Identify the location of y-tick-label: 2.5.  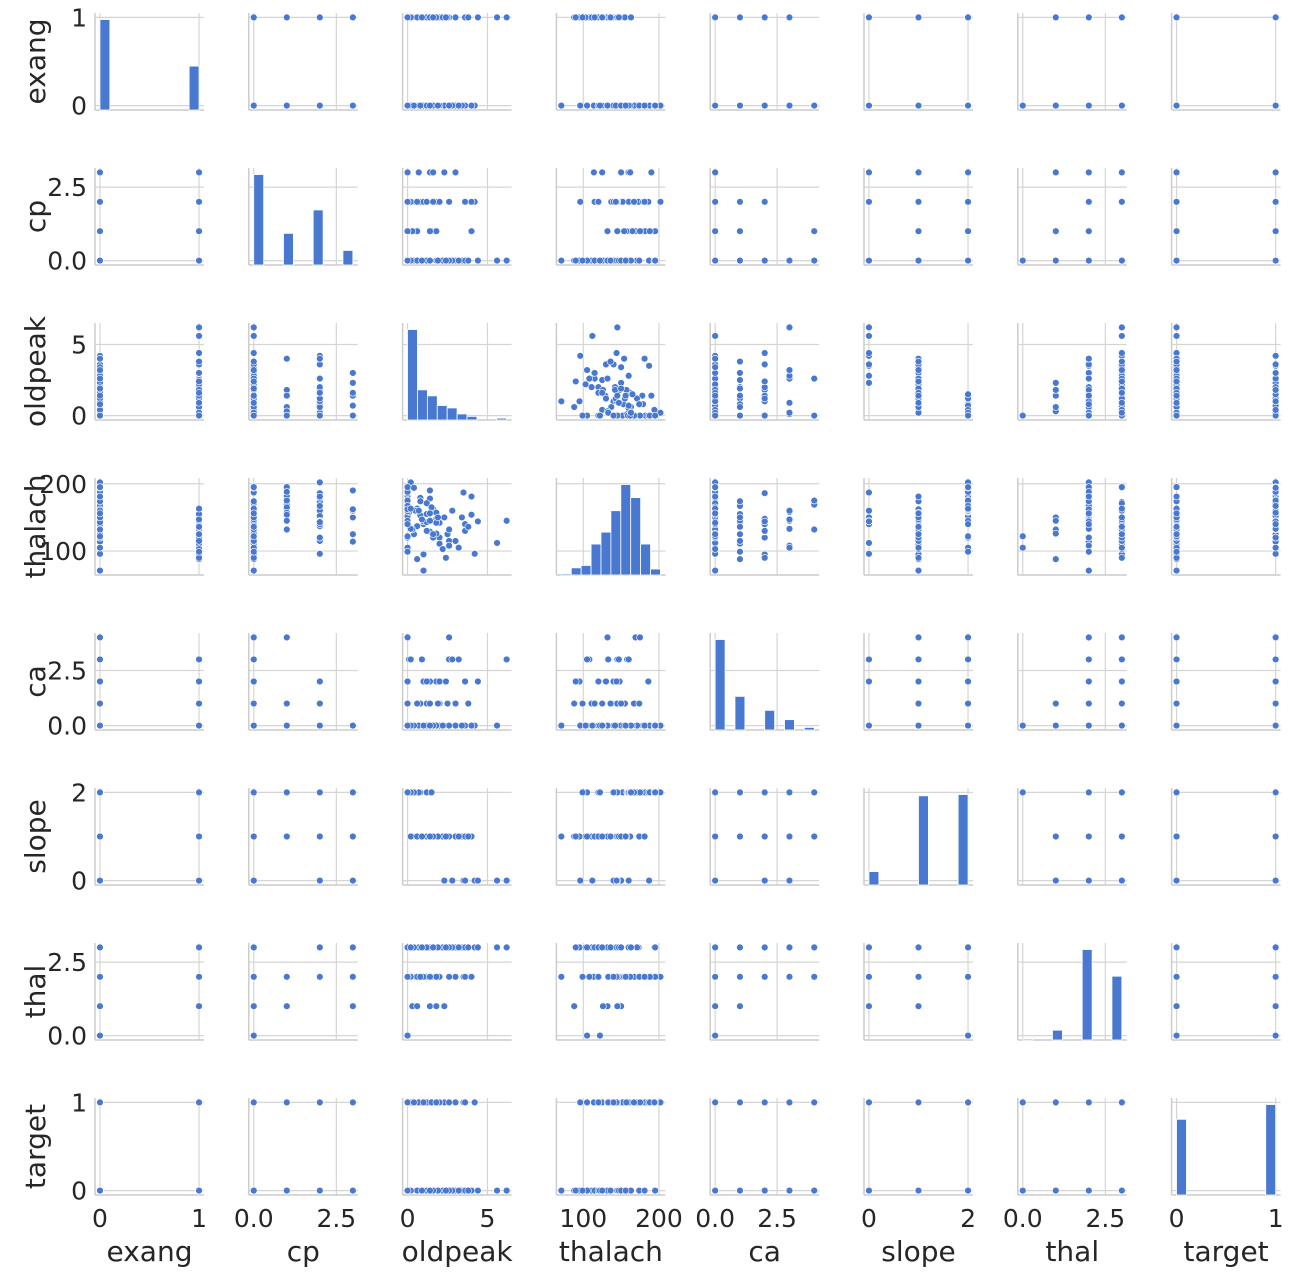
(67, 962).